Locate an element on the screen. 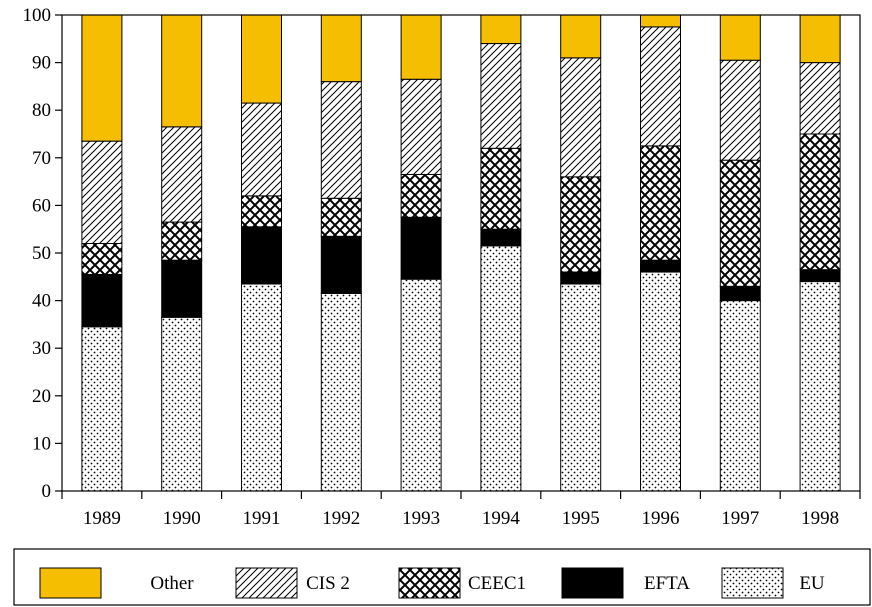  bar-other-1994 is located at coordinates (501, 29).